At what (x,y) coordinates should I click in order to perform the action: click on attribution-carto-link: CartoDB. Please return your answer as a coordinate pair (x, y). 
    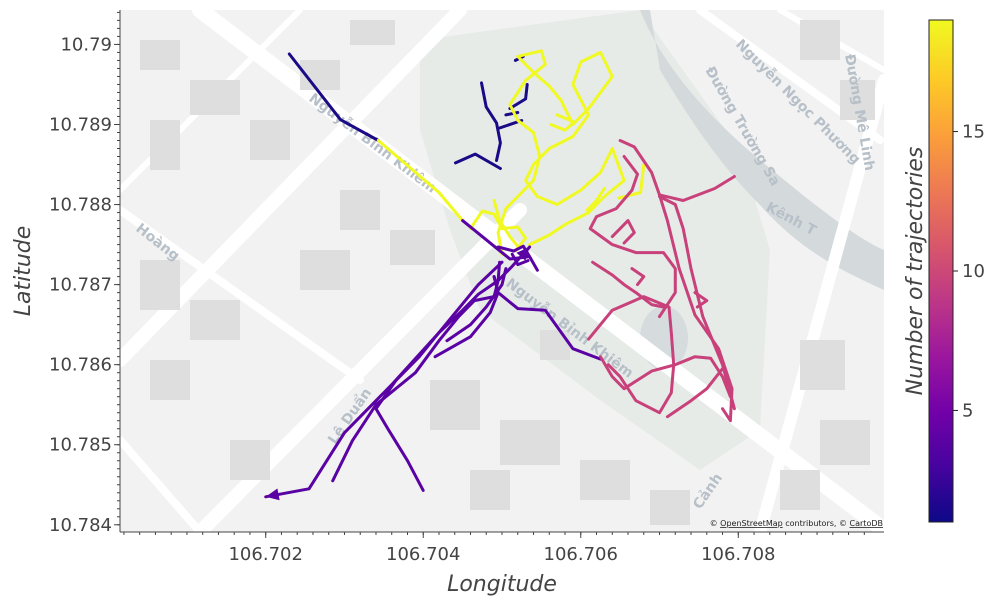
    Looking at the image, I should click on (866, 523).